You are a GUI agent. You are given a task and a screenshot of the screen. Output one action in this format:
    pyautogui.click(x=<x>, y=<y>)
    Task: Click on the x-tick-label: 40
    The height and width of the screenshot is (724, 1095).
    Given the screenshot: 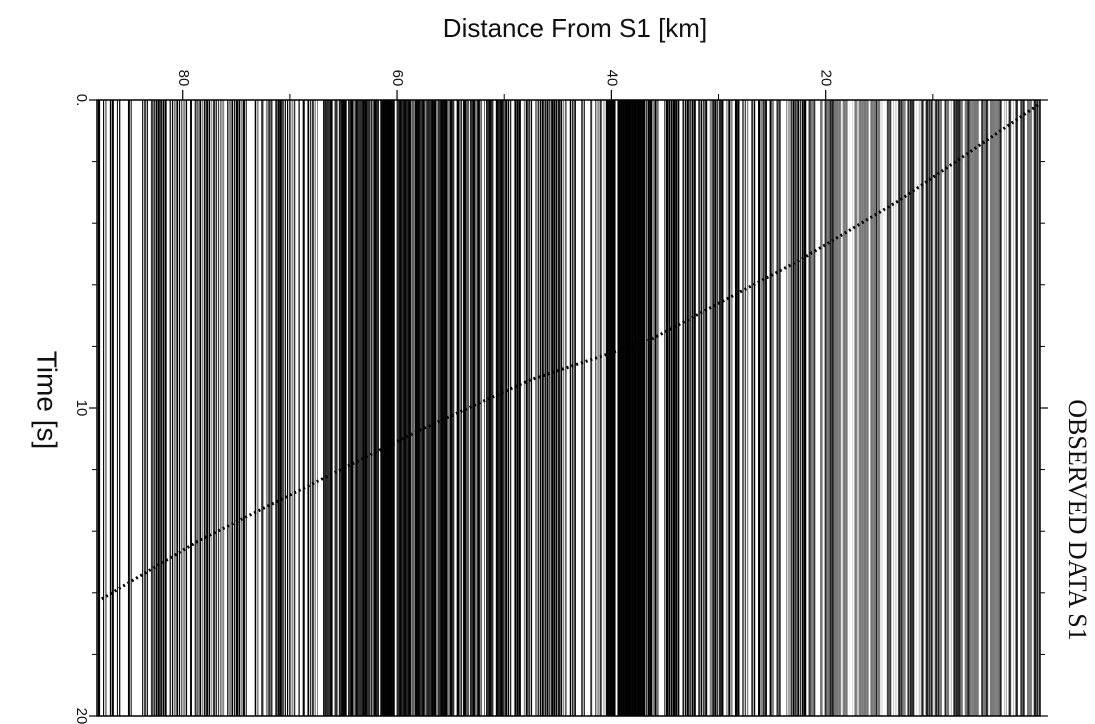 What is the action you would take?
    pyautogui.click(x=611, y=78)
    